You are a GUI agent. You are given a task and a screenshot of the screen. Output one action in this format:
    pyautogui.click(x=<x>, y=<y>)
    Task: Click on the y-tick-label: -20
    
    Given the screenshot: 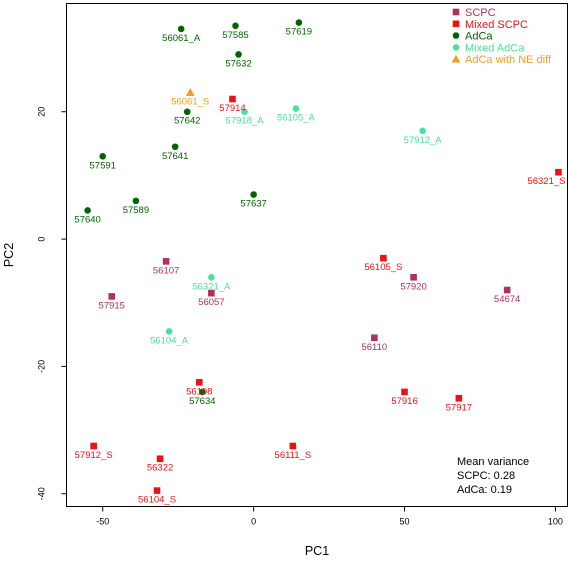 What is the action you would take?
    pyautogui.click(x=42, y=366)
    